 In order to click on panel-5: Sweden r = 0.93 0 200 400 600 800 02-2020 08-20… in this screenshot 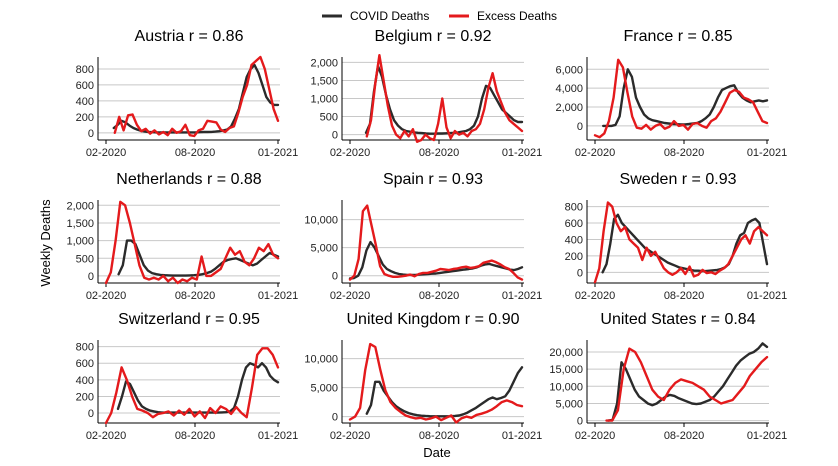, I will do `click(676, 236)`.